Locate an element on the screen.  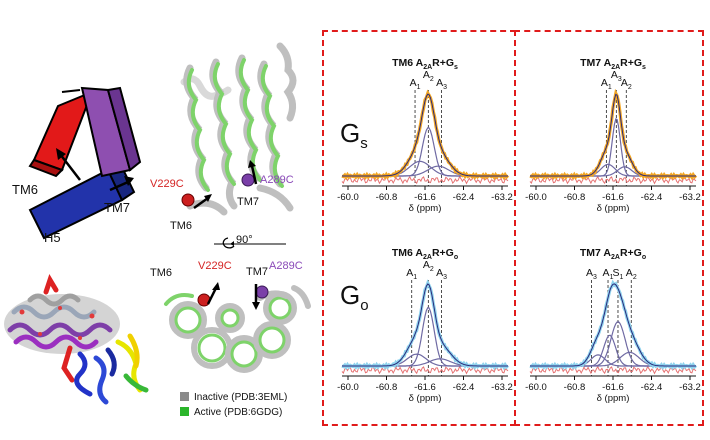
top-tm6-label: TM6 is located at coordinates (181, 226).